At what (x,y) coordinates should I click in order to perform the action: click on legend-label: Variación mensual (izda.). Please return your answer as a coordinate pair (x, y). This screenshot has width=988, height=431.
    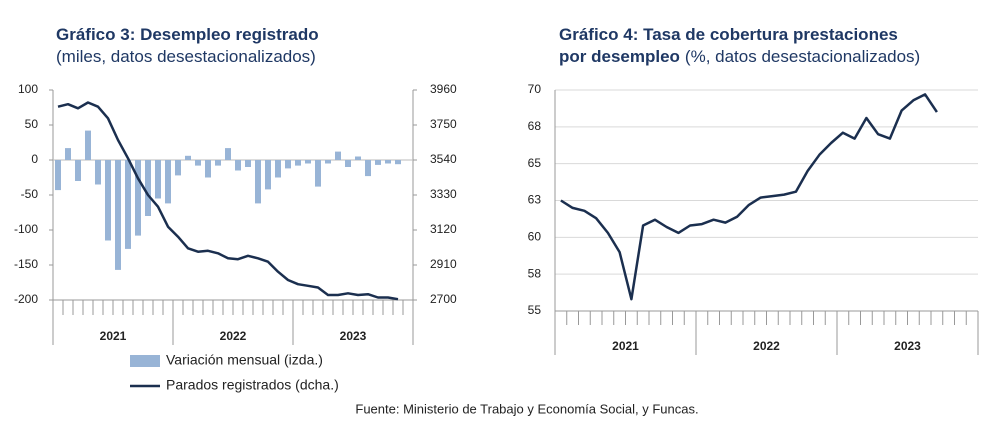
    Looking at the image, I should click on (244, 360).